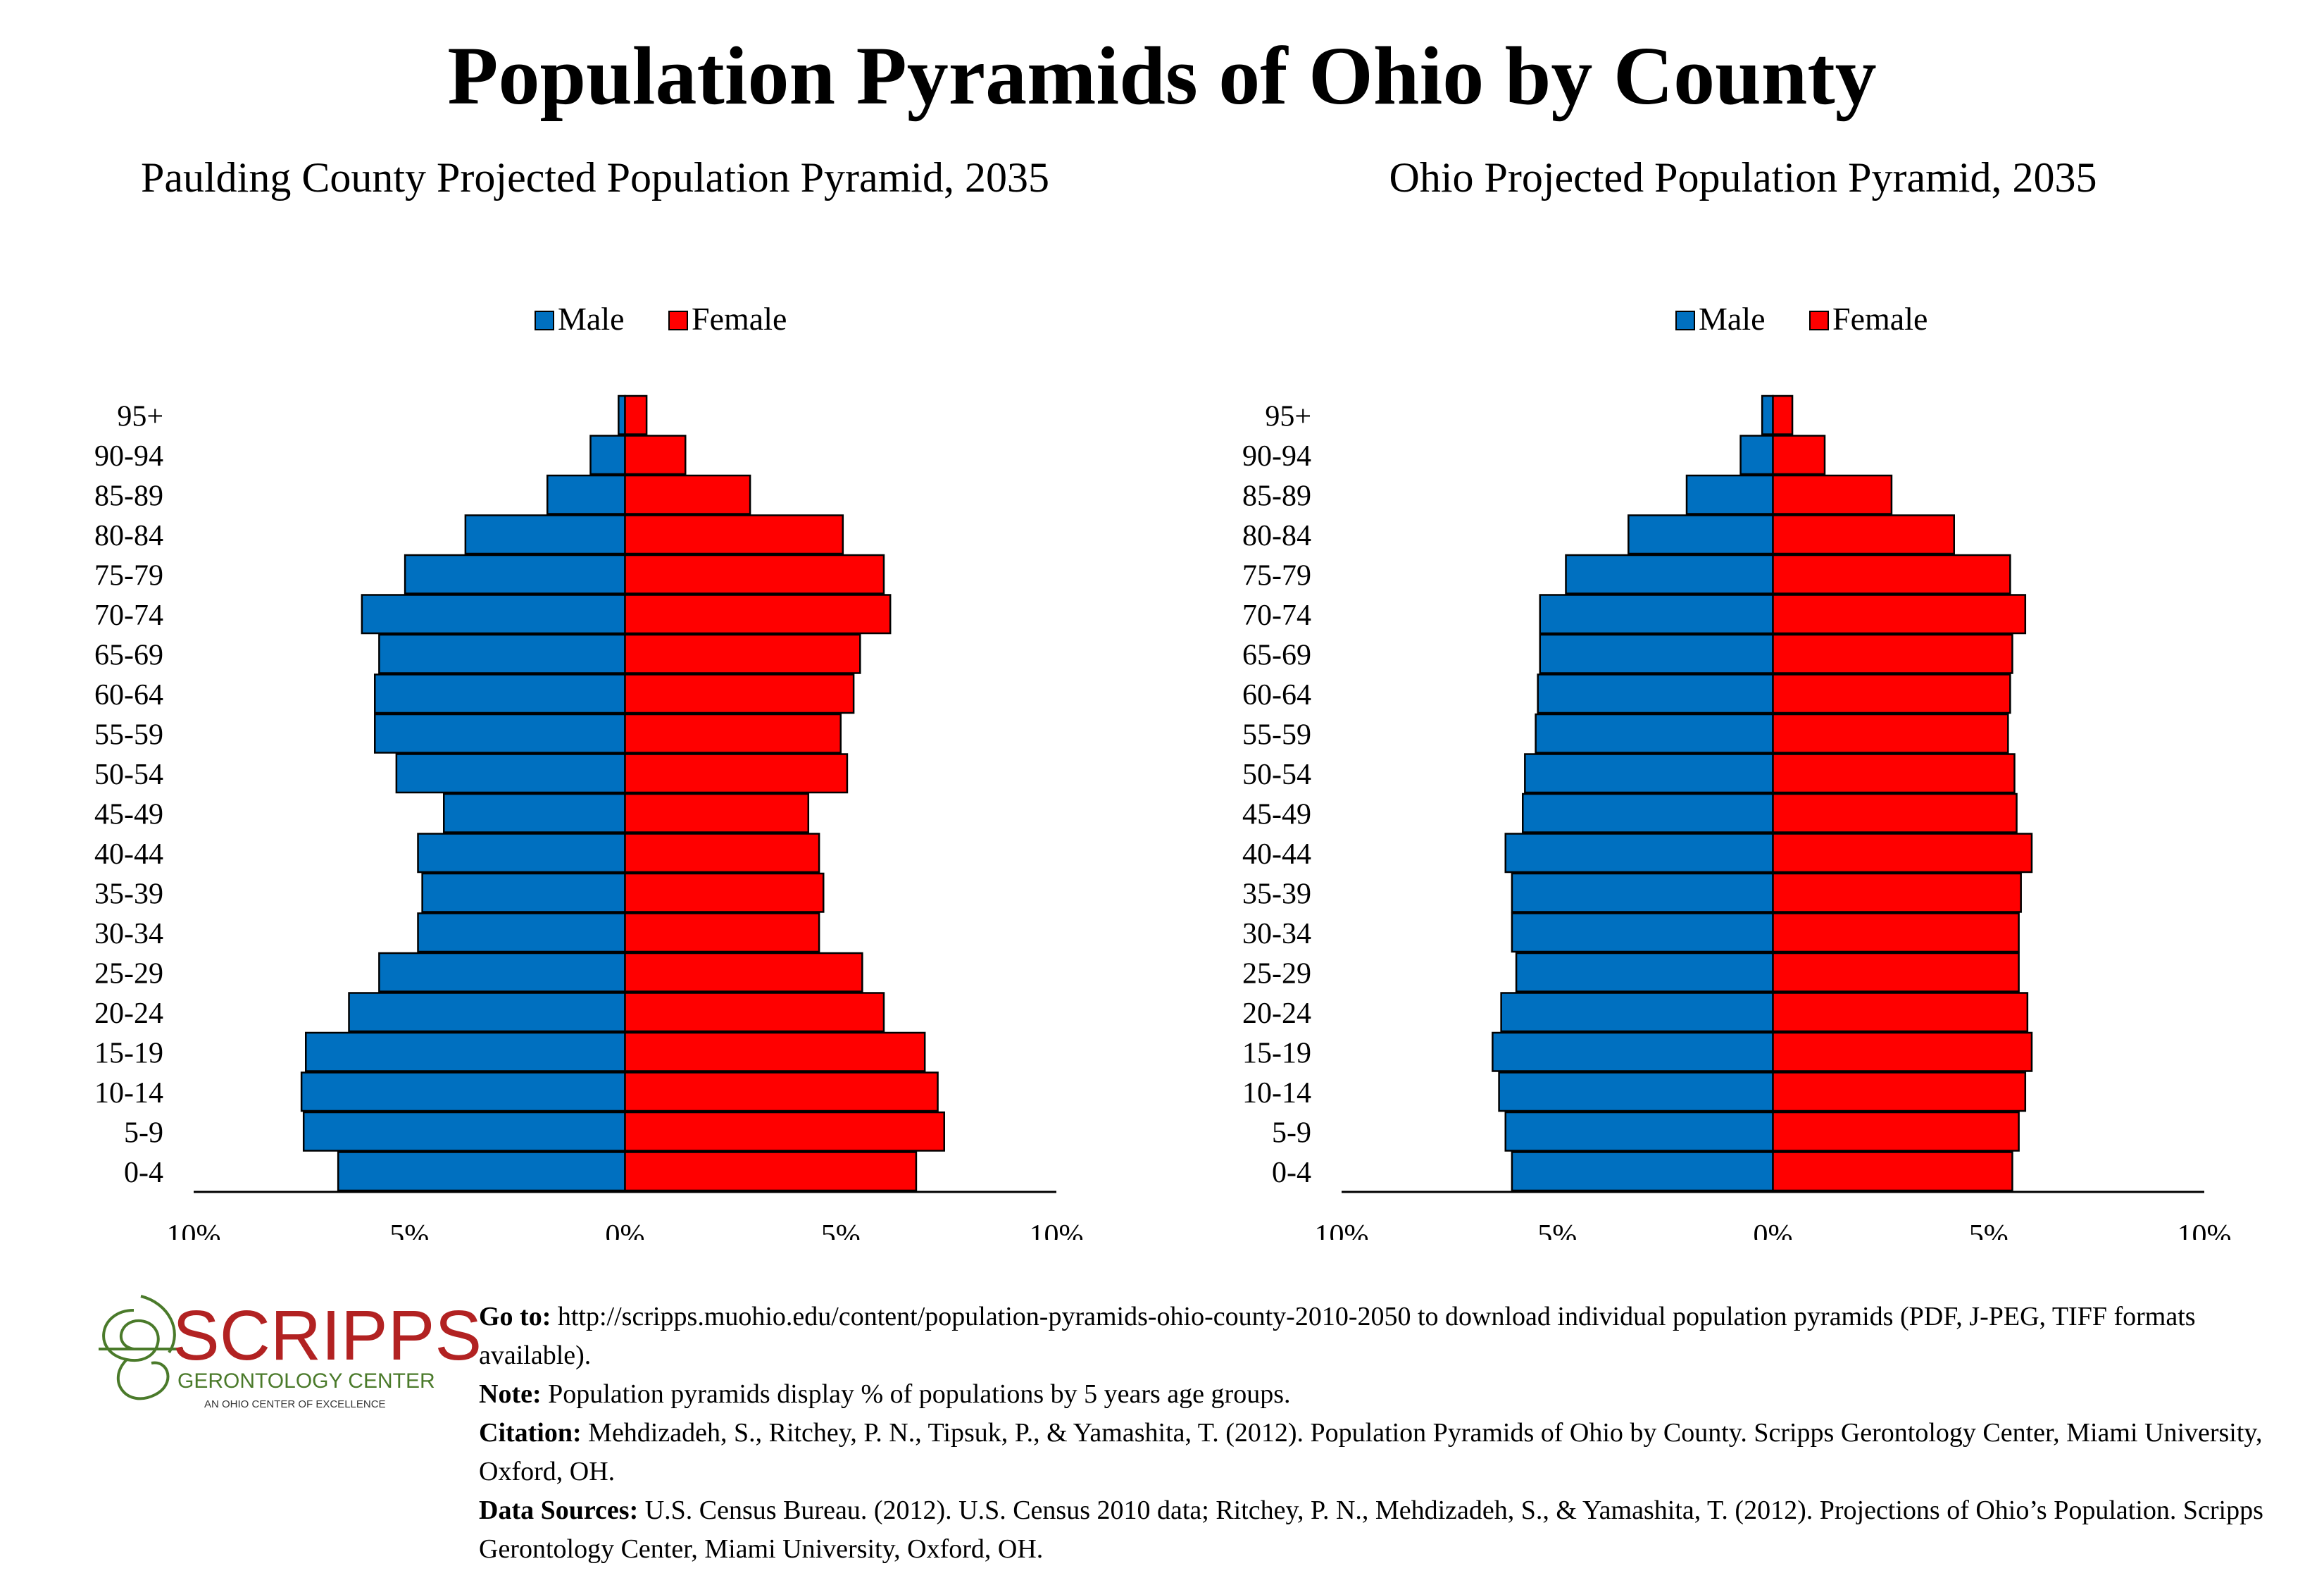  I want to click on note-label: Note:, so click(510, 1394).